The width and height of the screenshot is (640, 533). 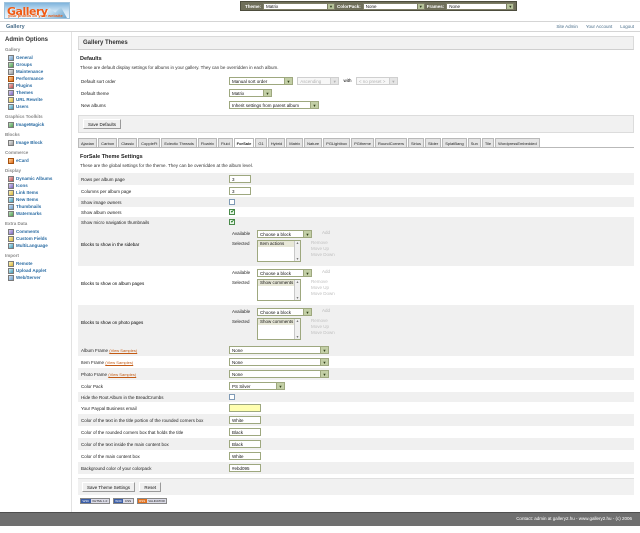 I want to click on default-theme-select: Matrix ▼, so click(x=250, y=93).